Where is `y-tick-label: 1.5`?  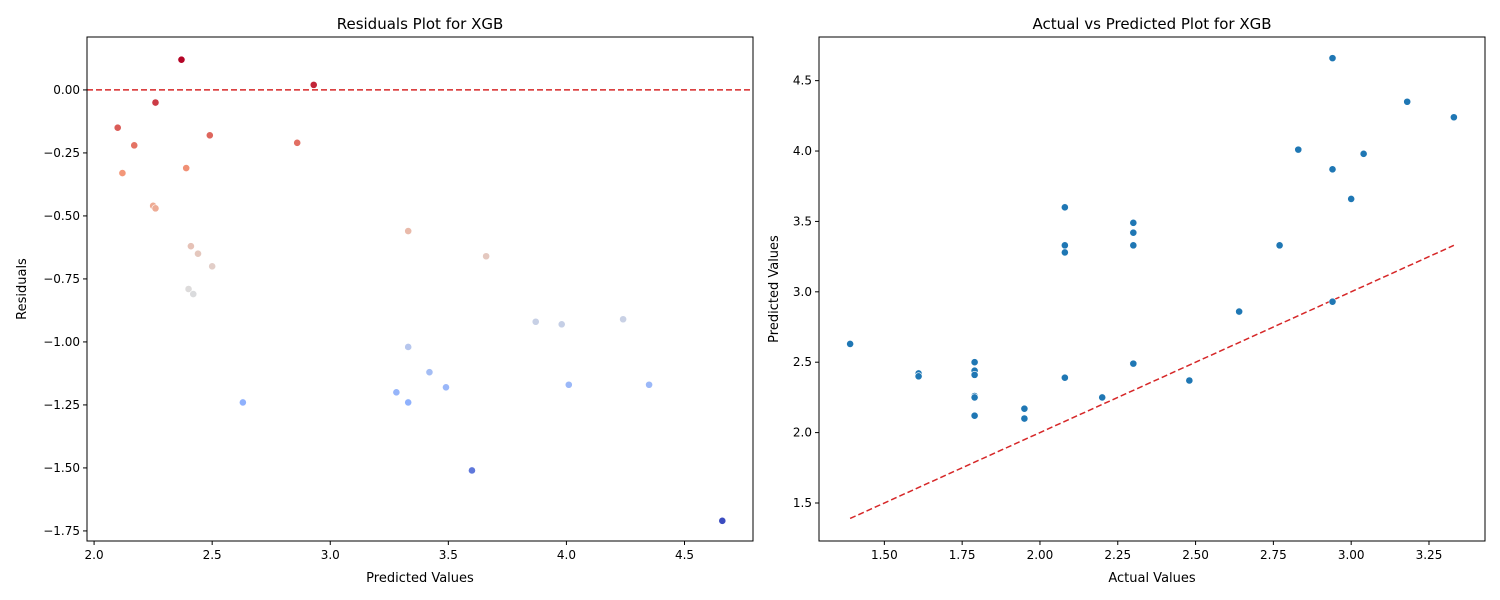
y-tick-label: 1.5 is located at coordinates (802, 503).